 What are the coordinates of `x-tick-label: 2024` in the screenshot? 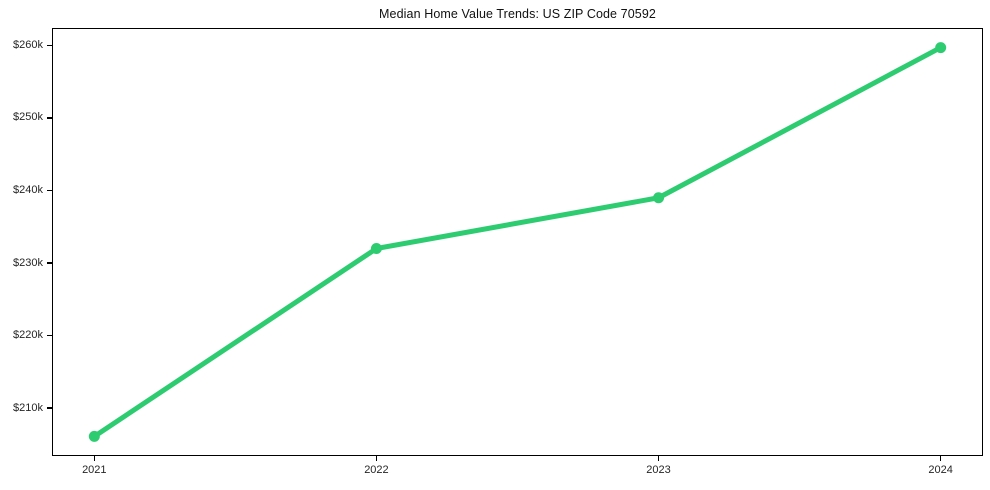 It's located at (940, 470).